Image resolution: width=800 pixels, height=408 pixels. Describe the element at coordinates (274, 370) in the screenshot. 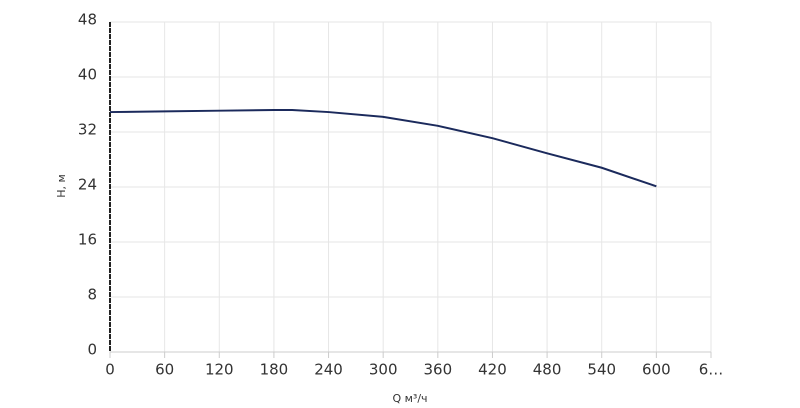

I see `x-tick-label: 180` at that location.